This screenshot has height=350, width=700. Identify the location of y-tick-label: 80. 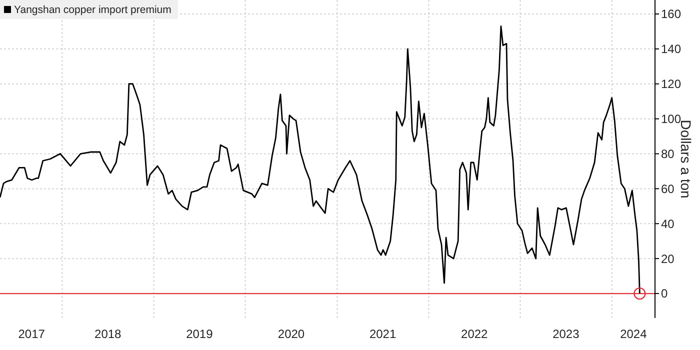
(668, 153).